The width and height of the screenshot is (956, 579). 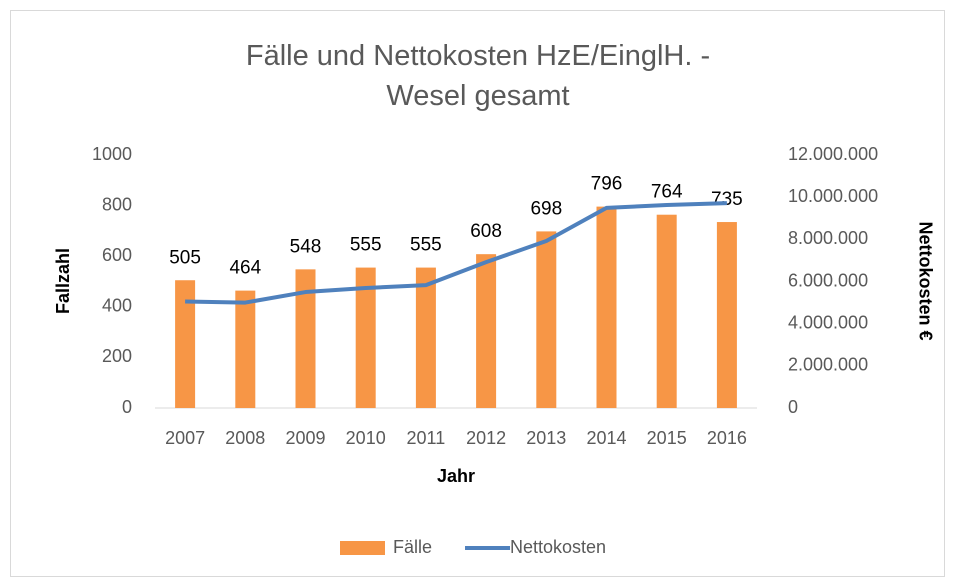 I want to click on data-label: 698, so click(x=546, y=208).